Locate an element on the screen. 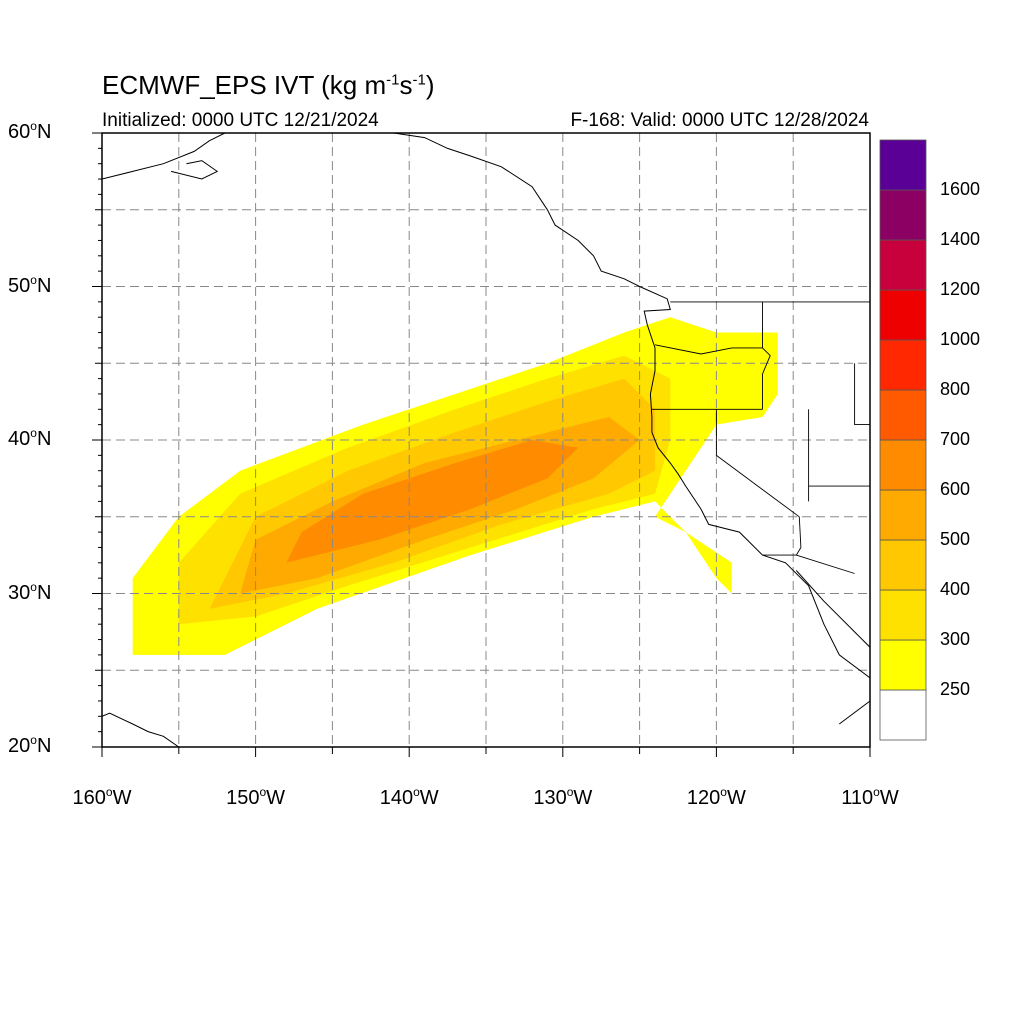 The image size is (1024, 1024). map-title: ECMWF_EPS IVT (kg m-1s-1) is located at coordinates (268, 85).